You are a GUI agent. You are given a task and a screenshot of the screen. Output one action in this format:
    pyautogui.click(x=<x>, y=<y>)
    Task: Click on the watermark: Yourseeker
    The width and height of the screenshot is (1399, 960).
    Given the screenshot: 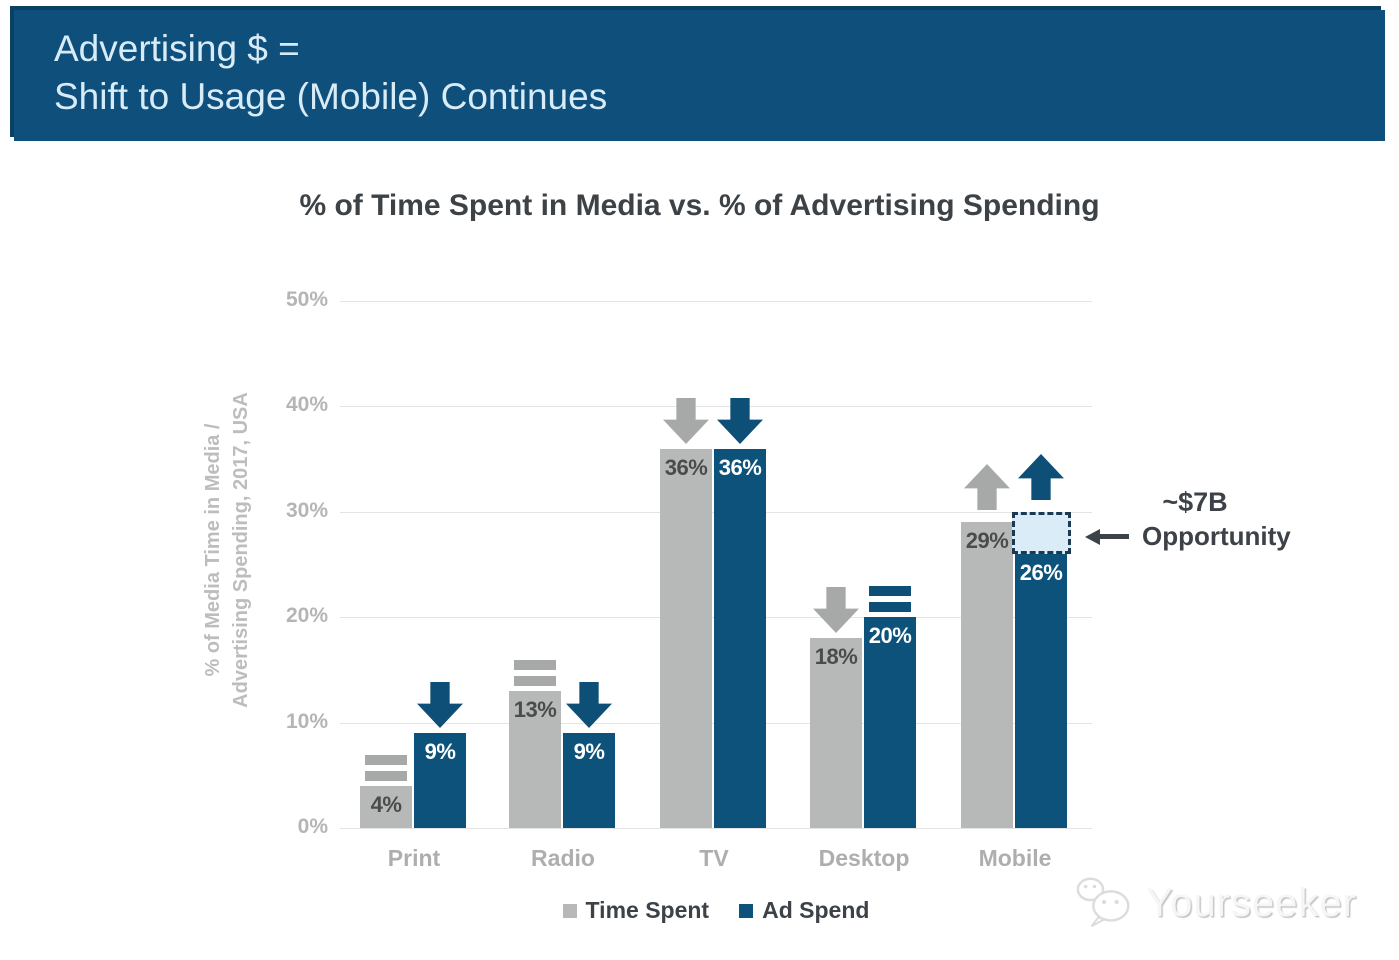 What is the action you would take?
    pyautogui.click(x=1215, y=903)
    